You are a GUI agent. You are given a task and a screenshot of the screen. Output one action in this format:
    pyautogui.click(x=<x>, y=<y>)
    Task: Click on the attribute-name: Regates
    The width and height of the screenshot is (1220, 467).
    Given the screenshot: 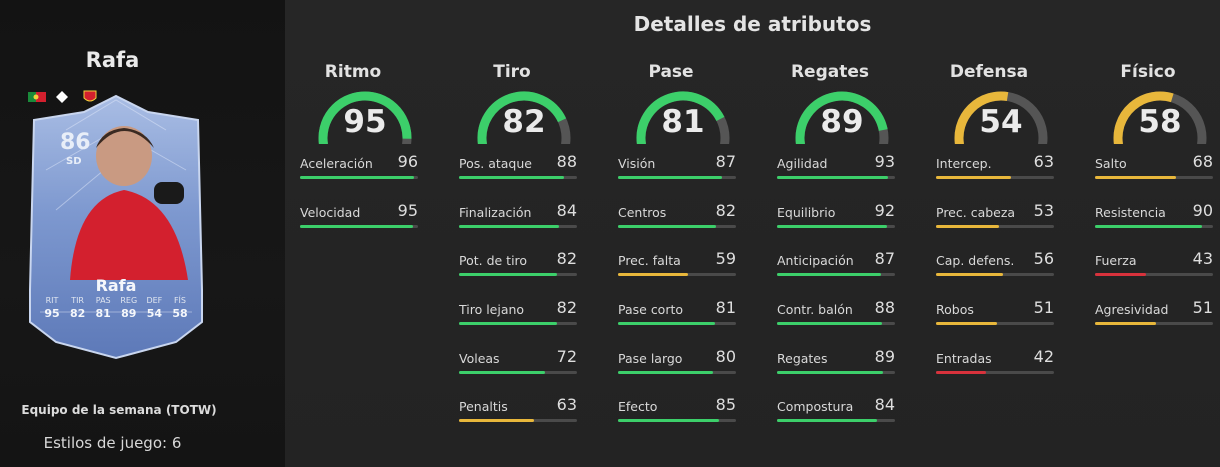 What is the action you would take?
    pyautogui.click(x=802, y=358)
    